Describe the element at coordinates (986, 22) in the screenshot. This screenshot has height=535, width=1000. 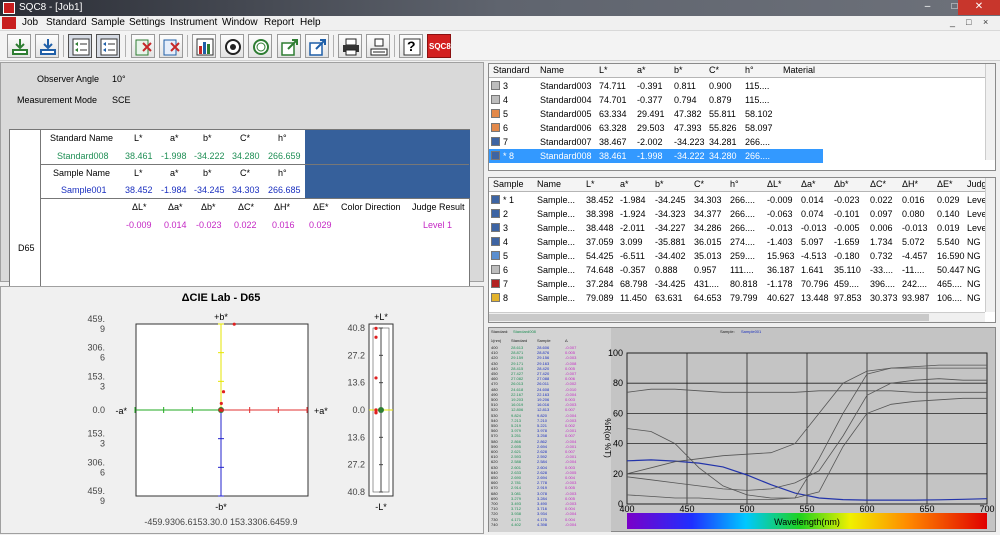
I see `mdi-close-button: ×` at that location.